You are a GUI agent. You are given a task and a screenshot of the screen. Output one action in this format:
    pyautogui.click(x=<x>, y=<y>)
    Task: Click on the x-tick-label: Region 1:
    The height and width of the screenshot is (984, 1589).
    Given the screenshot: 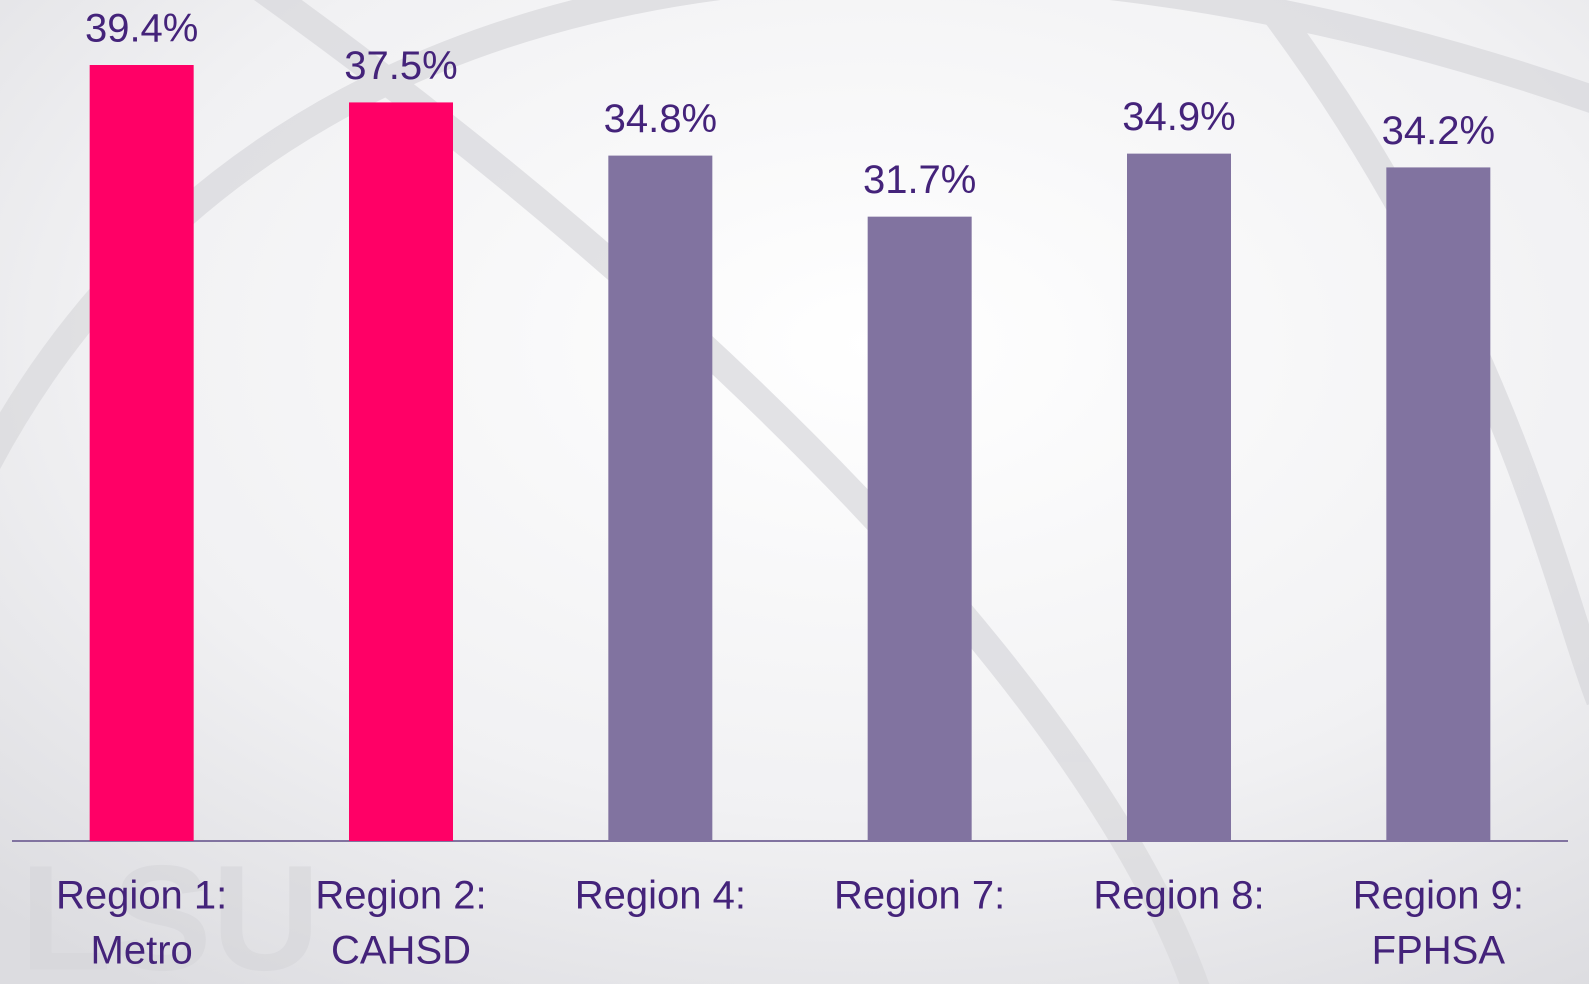 What is the action you would take?
    pyautogui.click(x=141, y=896)
    